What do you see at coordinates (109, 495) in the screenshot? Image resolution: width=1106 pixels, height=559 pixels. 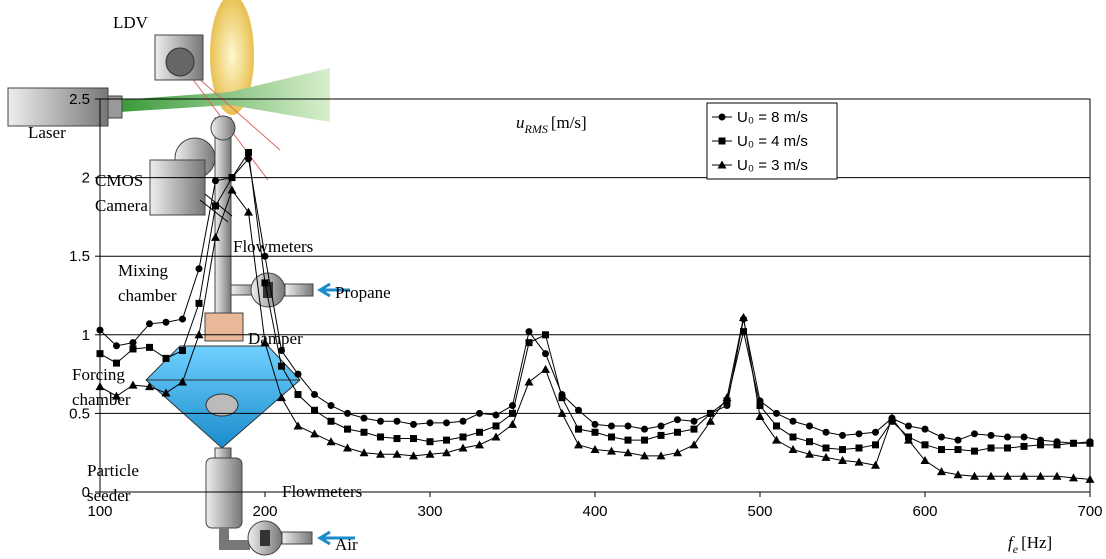 I see `diagram-label: seeder` at bounding box center [109, 495].